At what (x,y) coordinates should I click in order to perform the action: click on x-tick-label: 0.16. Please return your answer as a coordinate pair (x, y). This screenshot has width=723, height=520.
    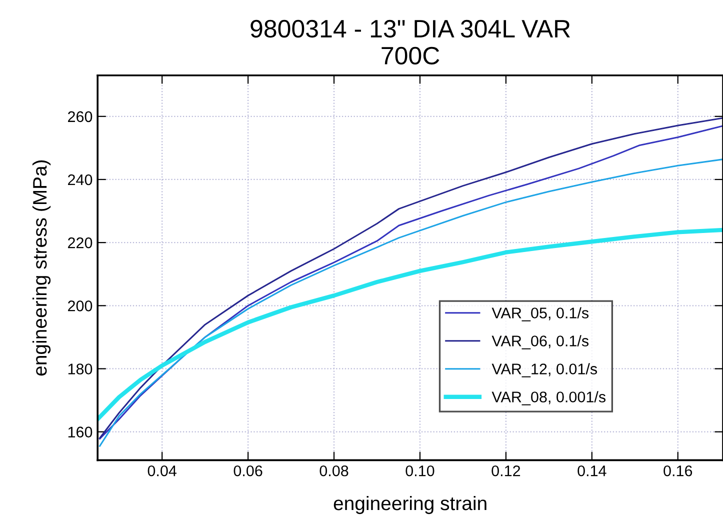
    Looking at the image, I should click on (678, 470).